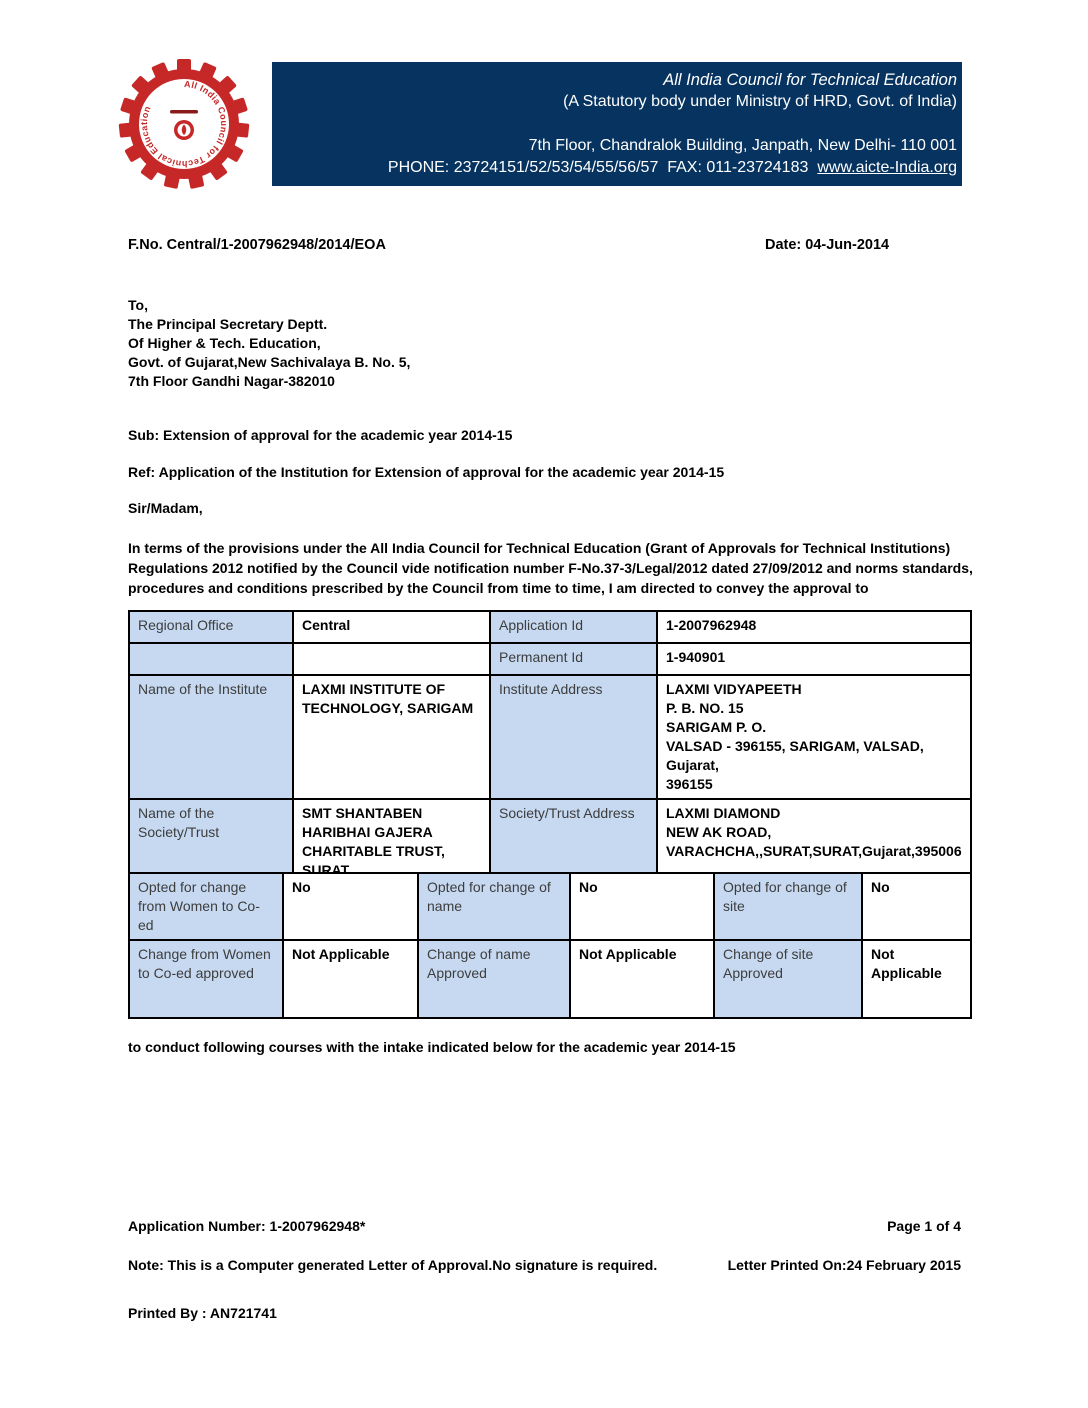 This screenshot has width=1088, height=1408. What do you see at coordinates (573, 659) in the screenshot?
I see `permanent-id-label: Permanent Id` at bounding box center [573, 659].